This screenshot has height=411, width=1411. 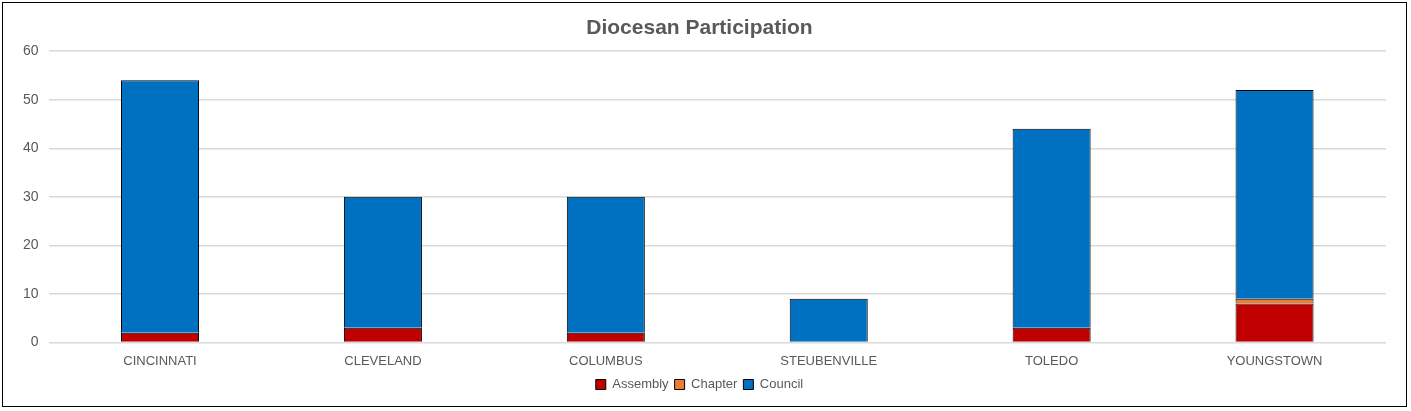 I want to click on x-tick-label: STEUBENVILLE, so click(x=829, y=360).